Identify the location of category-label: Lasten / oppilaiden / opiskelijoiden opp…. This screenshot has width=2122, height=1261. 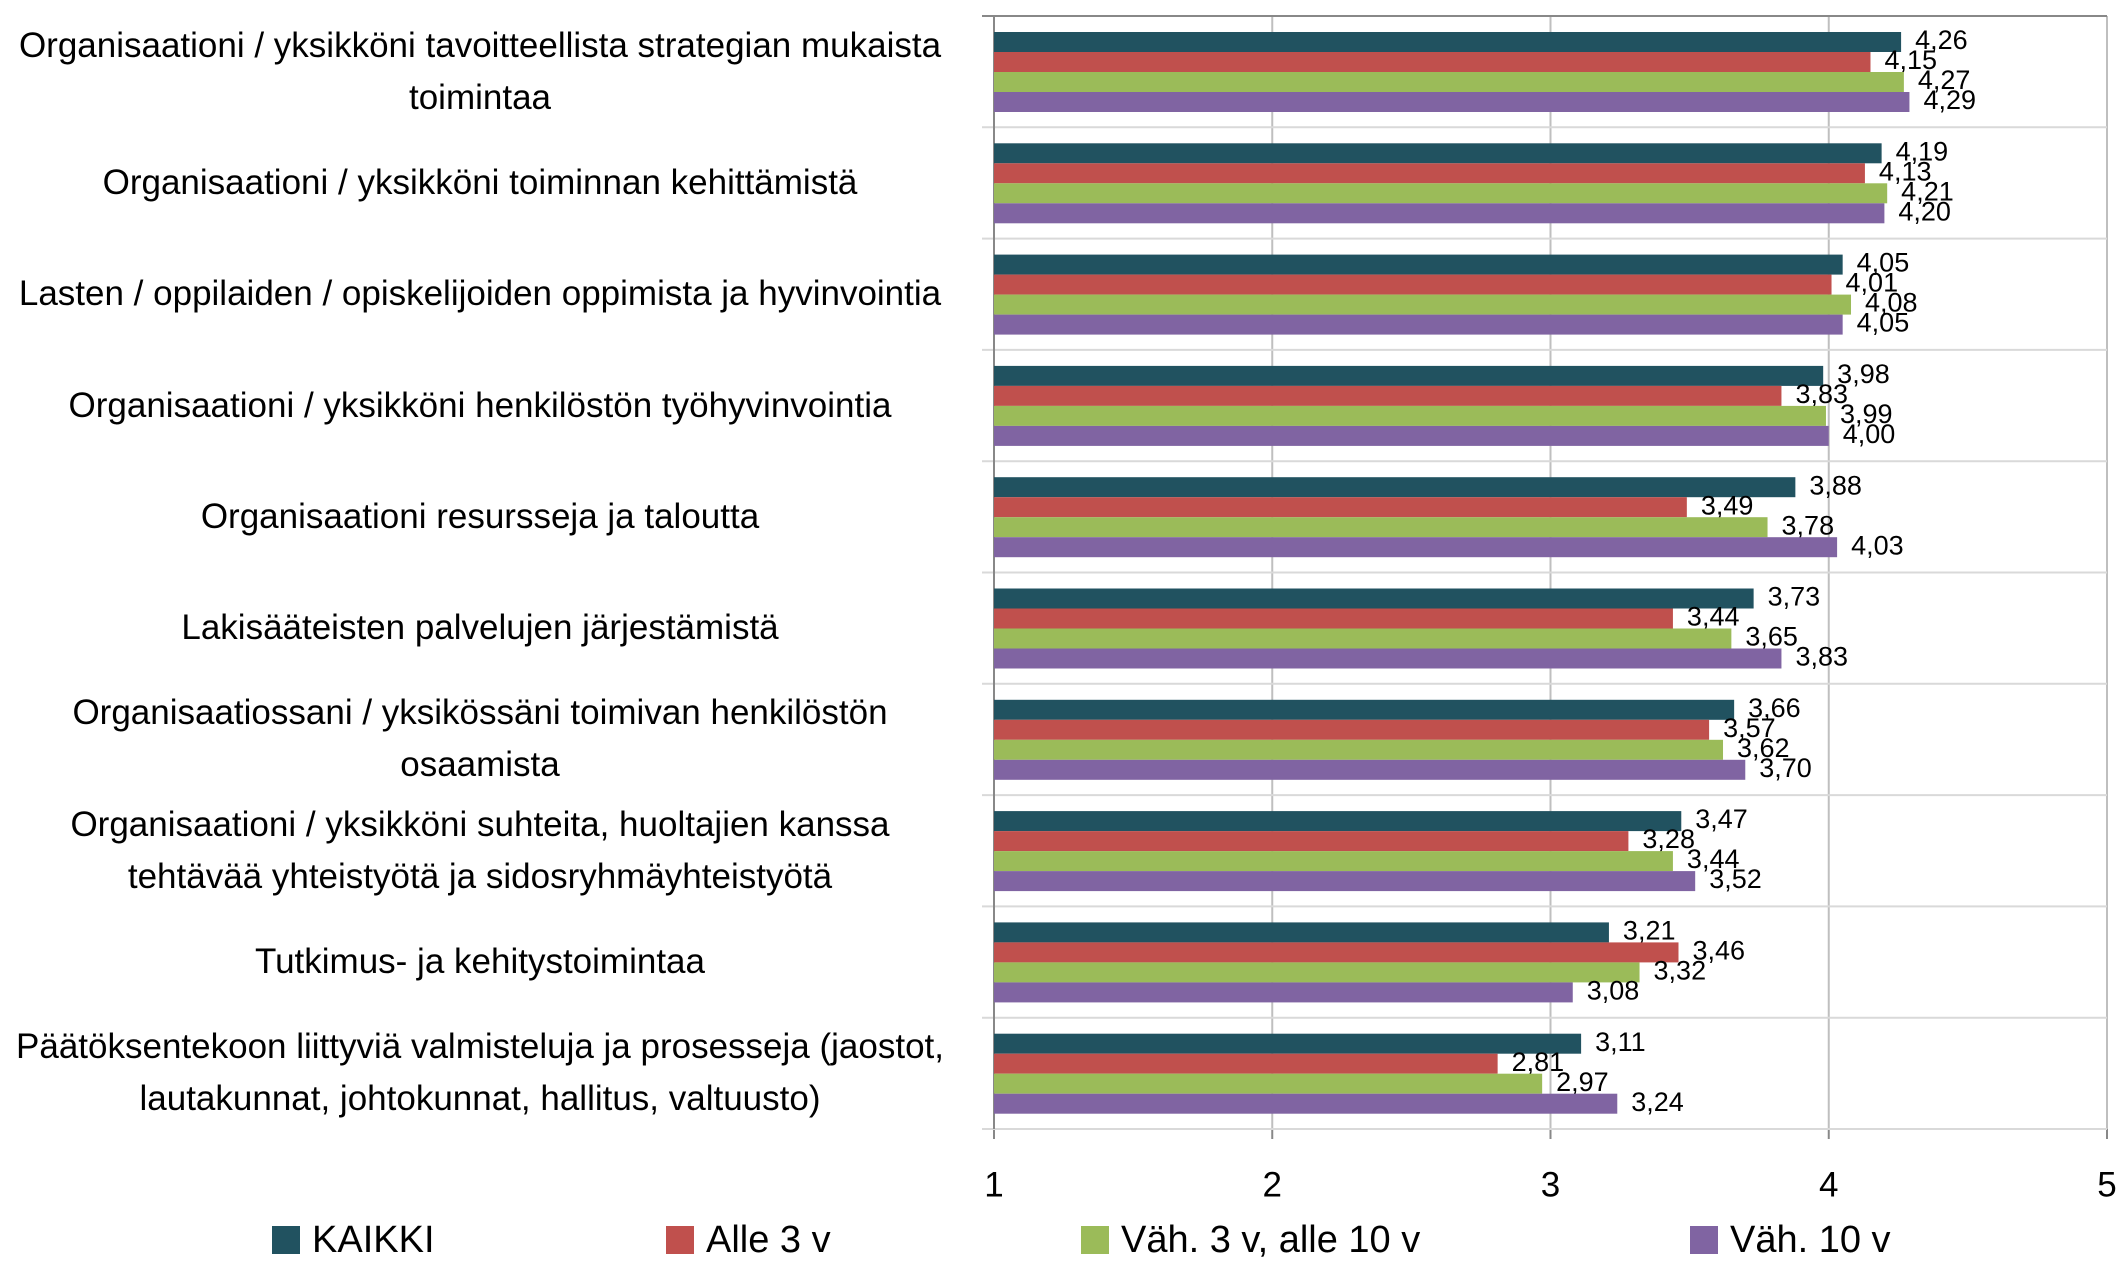
(480, 294).